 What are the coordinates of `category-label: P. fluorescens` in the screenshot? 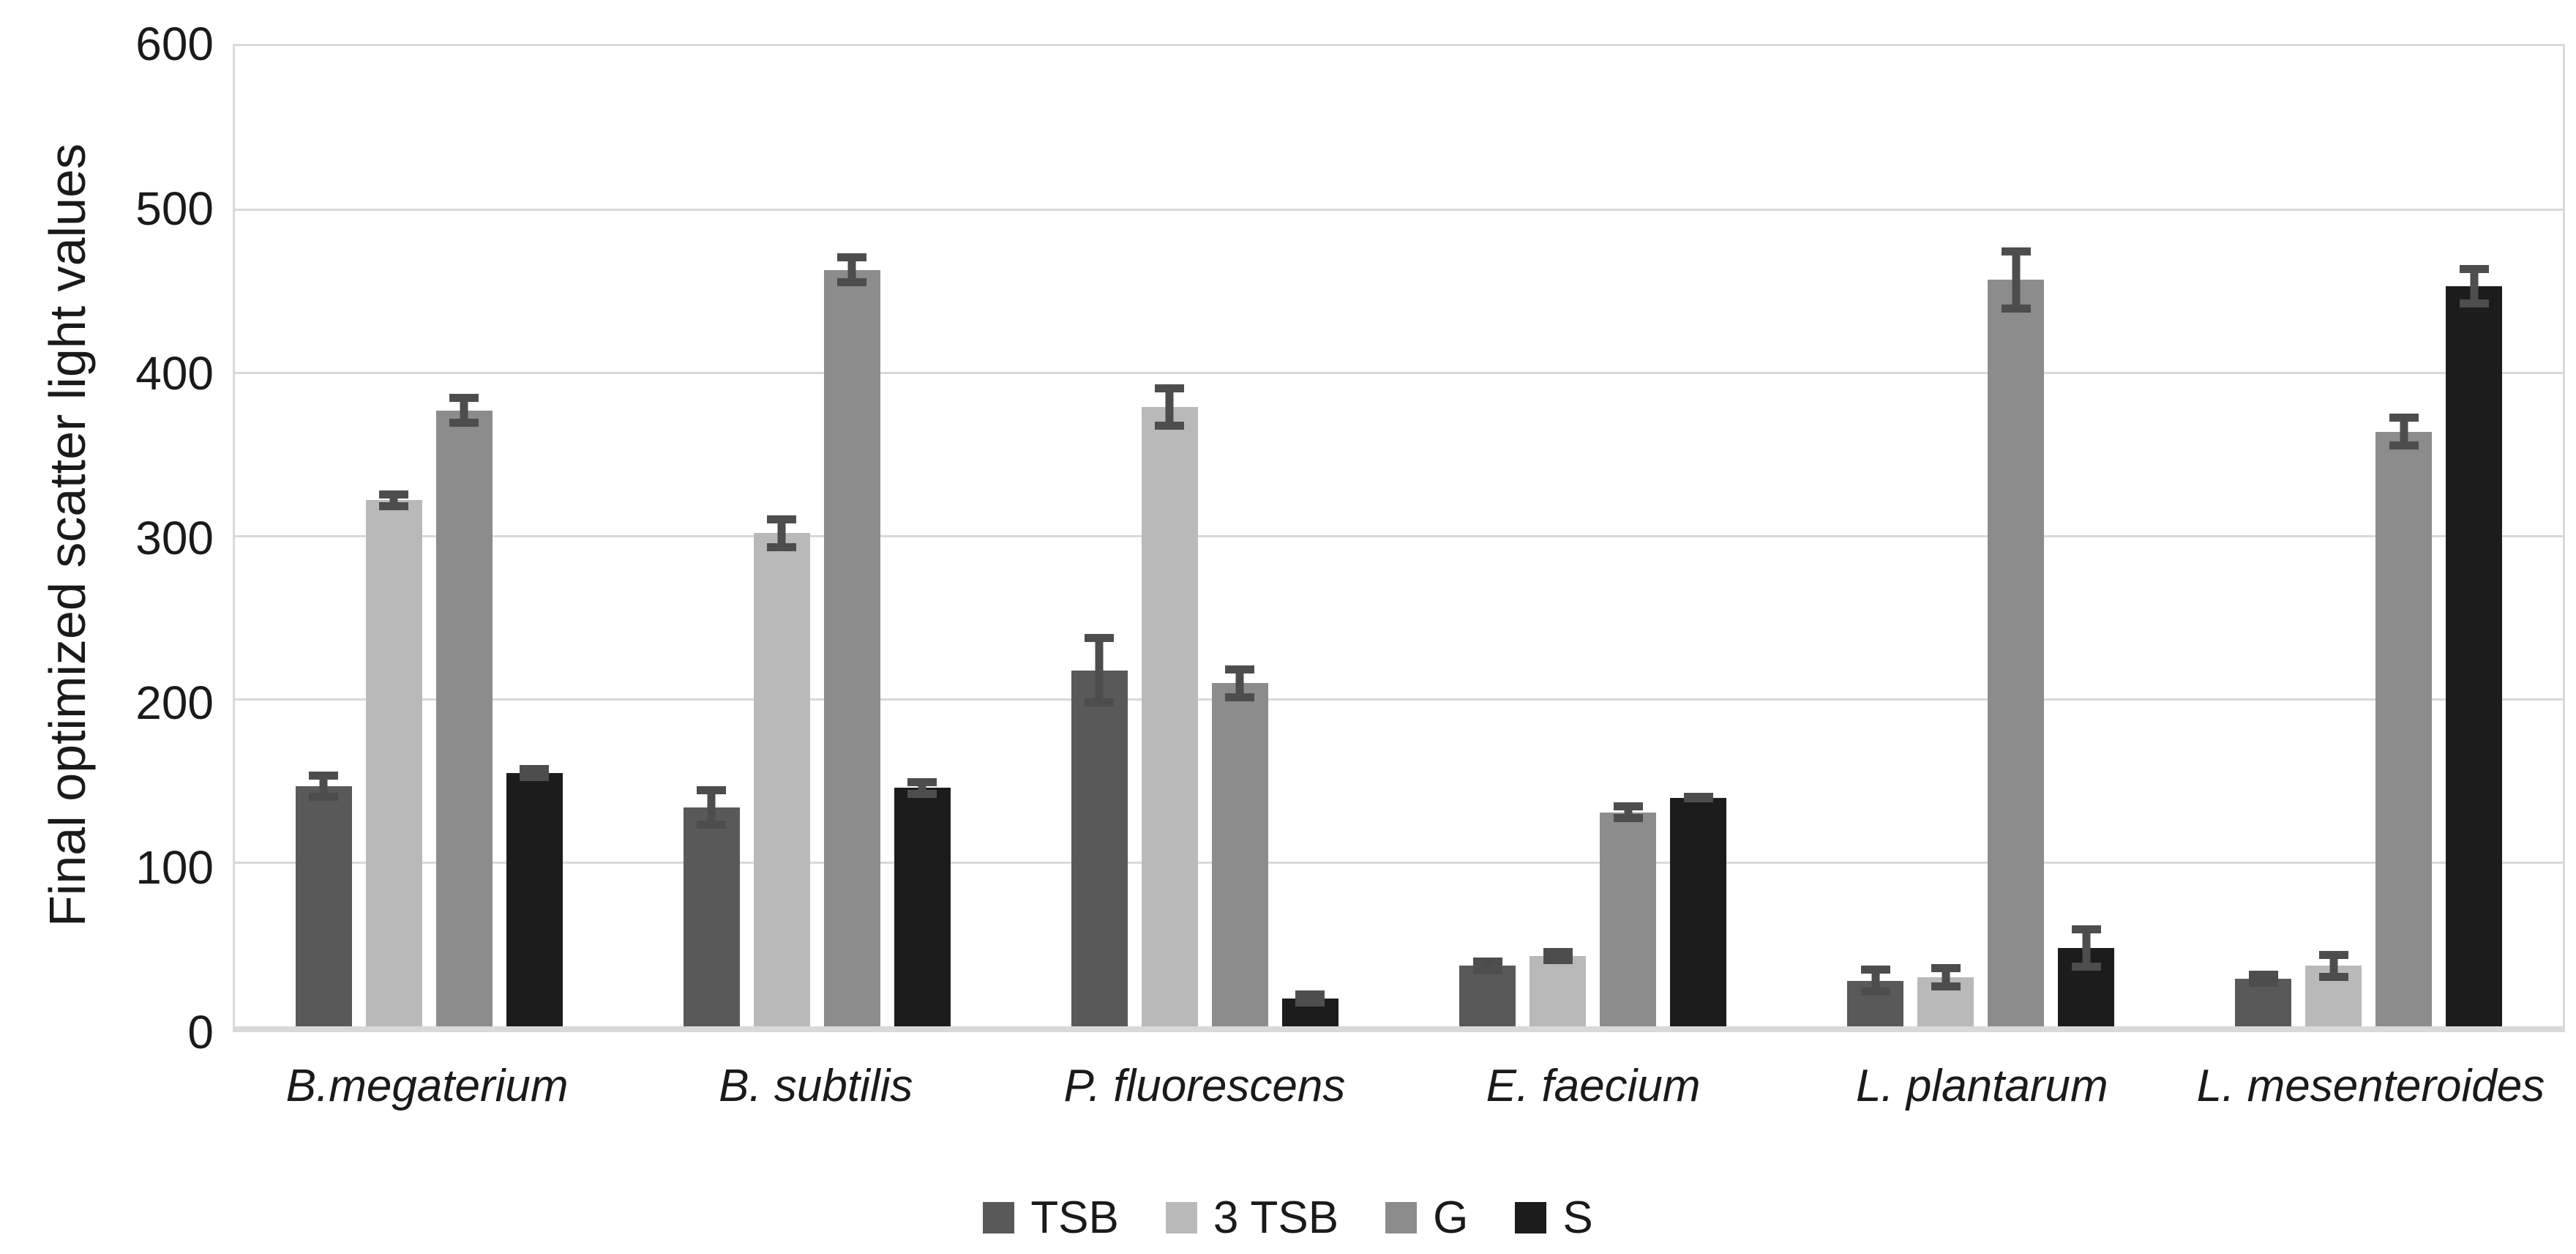 It's located at (1204, 1086).